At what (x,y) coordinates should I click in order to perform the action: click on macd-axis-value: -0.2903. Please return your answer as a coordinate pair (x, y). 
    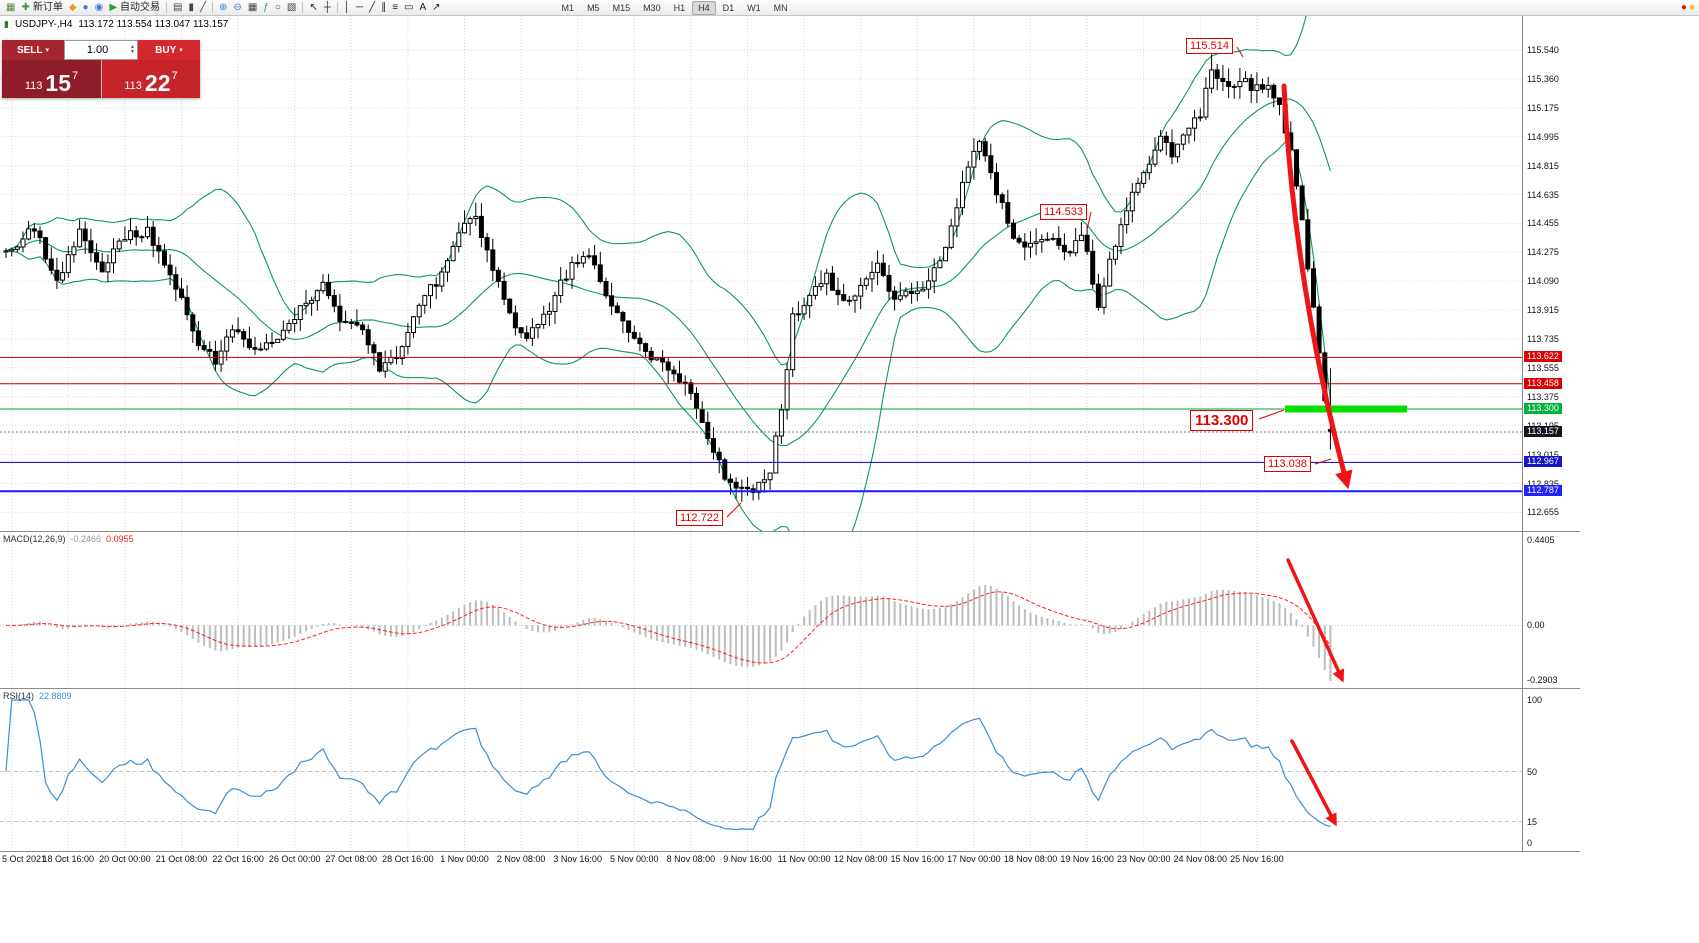
    Looking at the image, I should click on (1542, 680).